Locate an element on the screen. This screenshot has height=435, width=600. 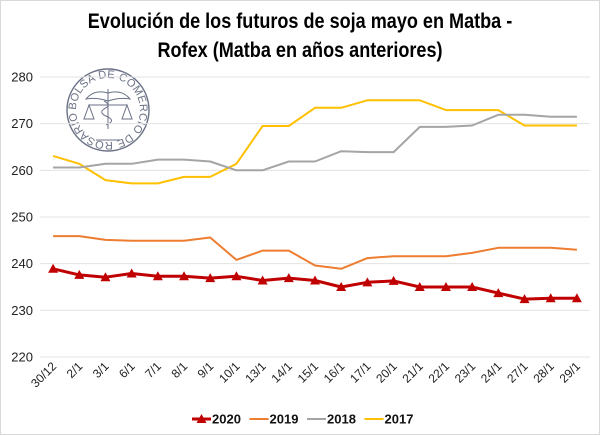
legend-item-2019: 2019 is located at coordinates (274, 419).